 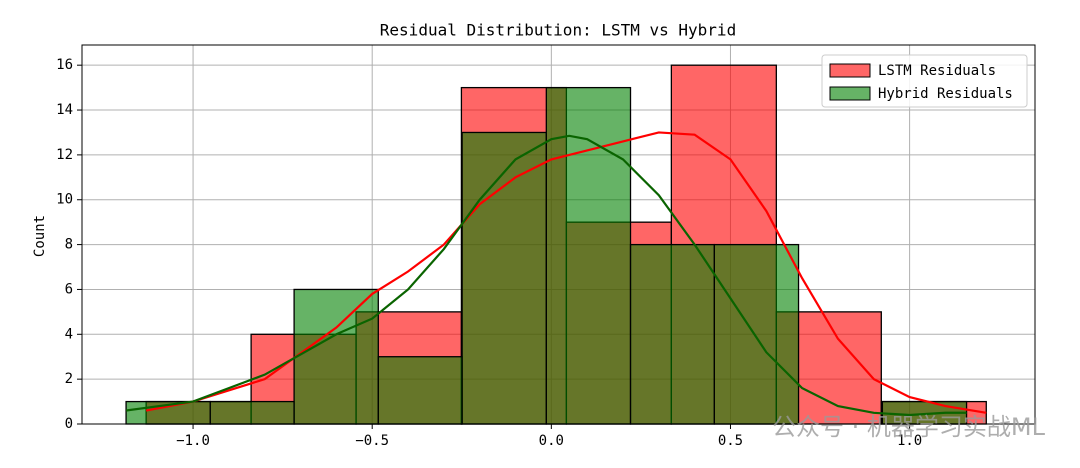 I want to click on y-tick-label: 0, so click(x=69, y=424).